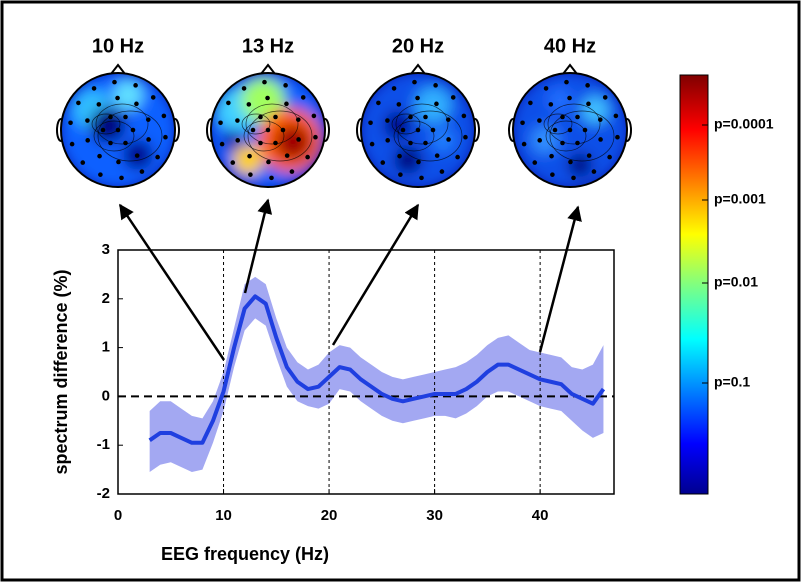  I want to click on head-map, so click(418, 130).